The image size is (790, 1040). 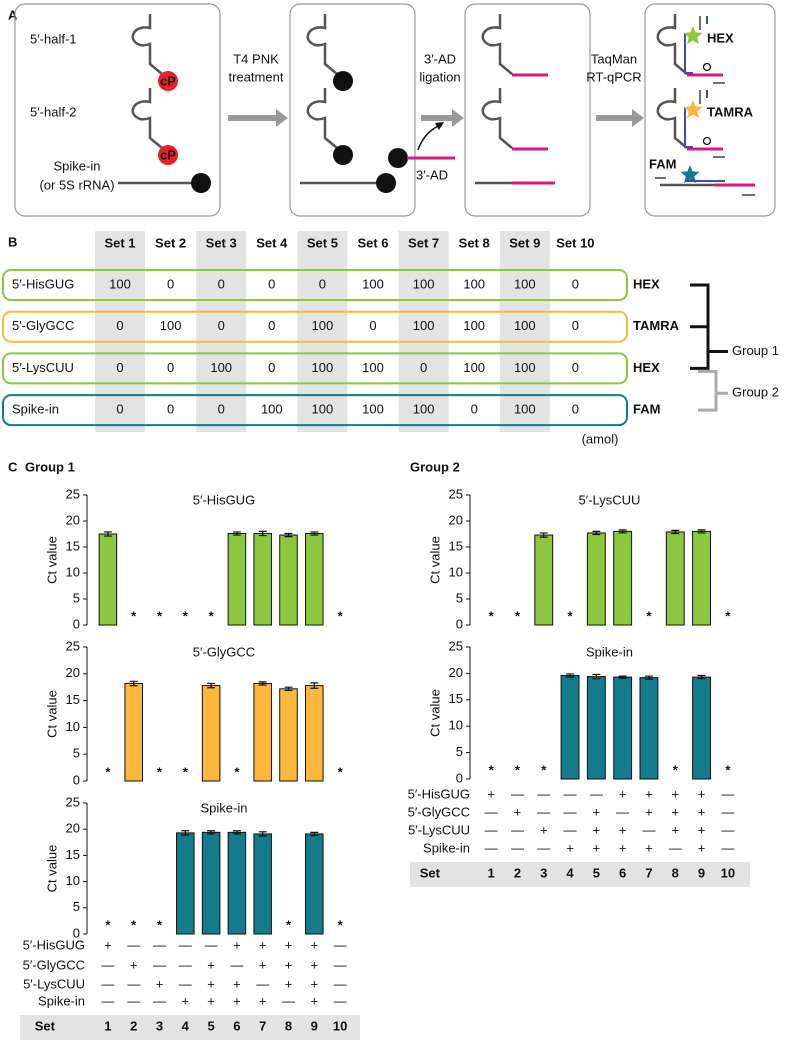 What do you see at coordinates (614, 58) in the screenshot?
I see `step-label: TaqMan` at bounding box center [614, 58].